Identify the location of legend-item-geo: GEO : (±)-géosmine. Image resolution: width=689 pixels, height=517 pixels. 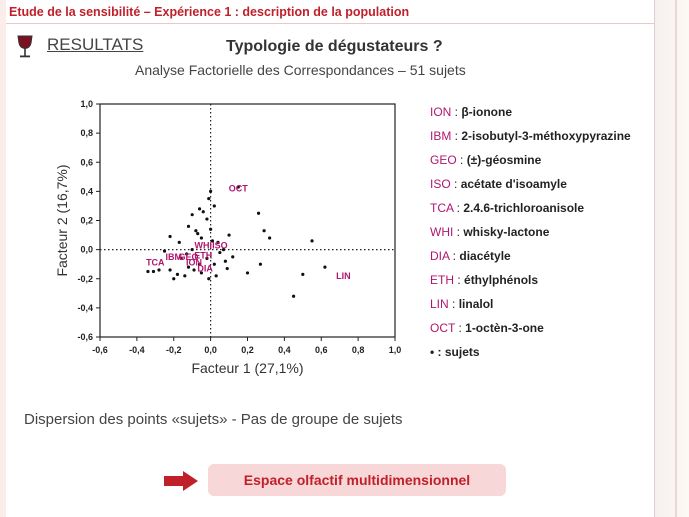
(530, 163).